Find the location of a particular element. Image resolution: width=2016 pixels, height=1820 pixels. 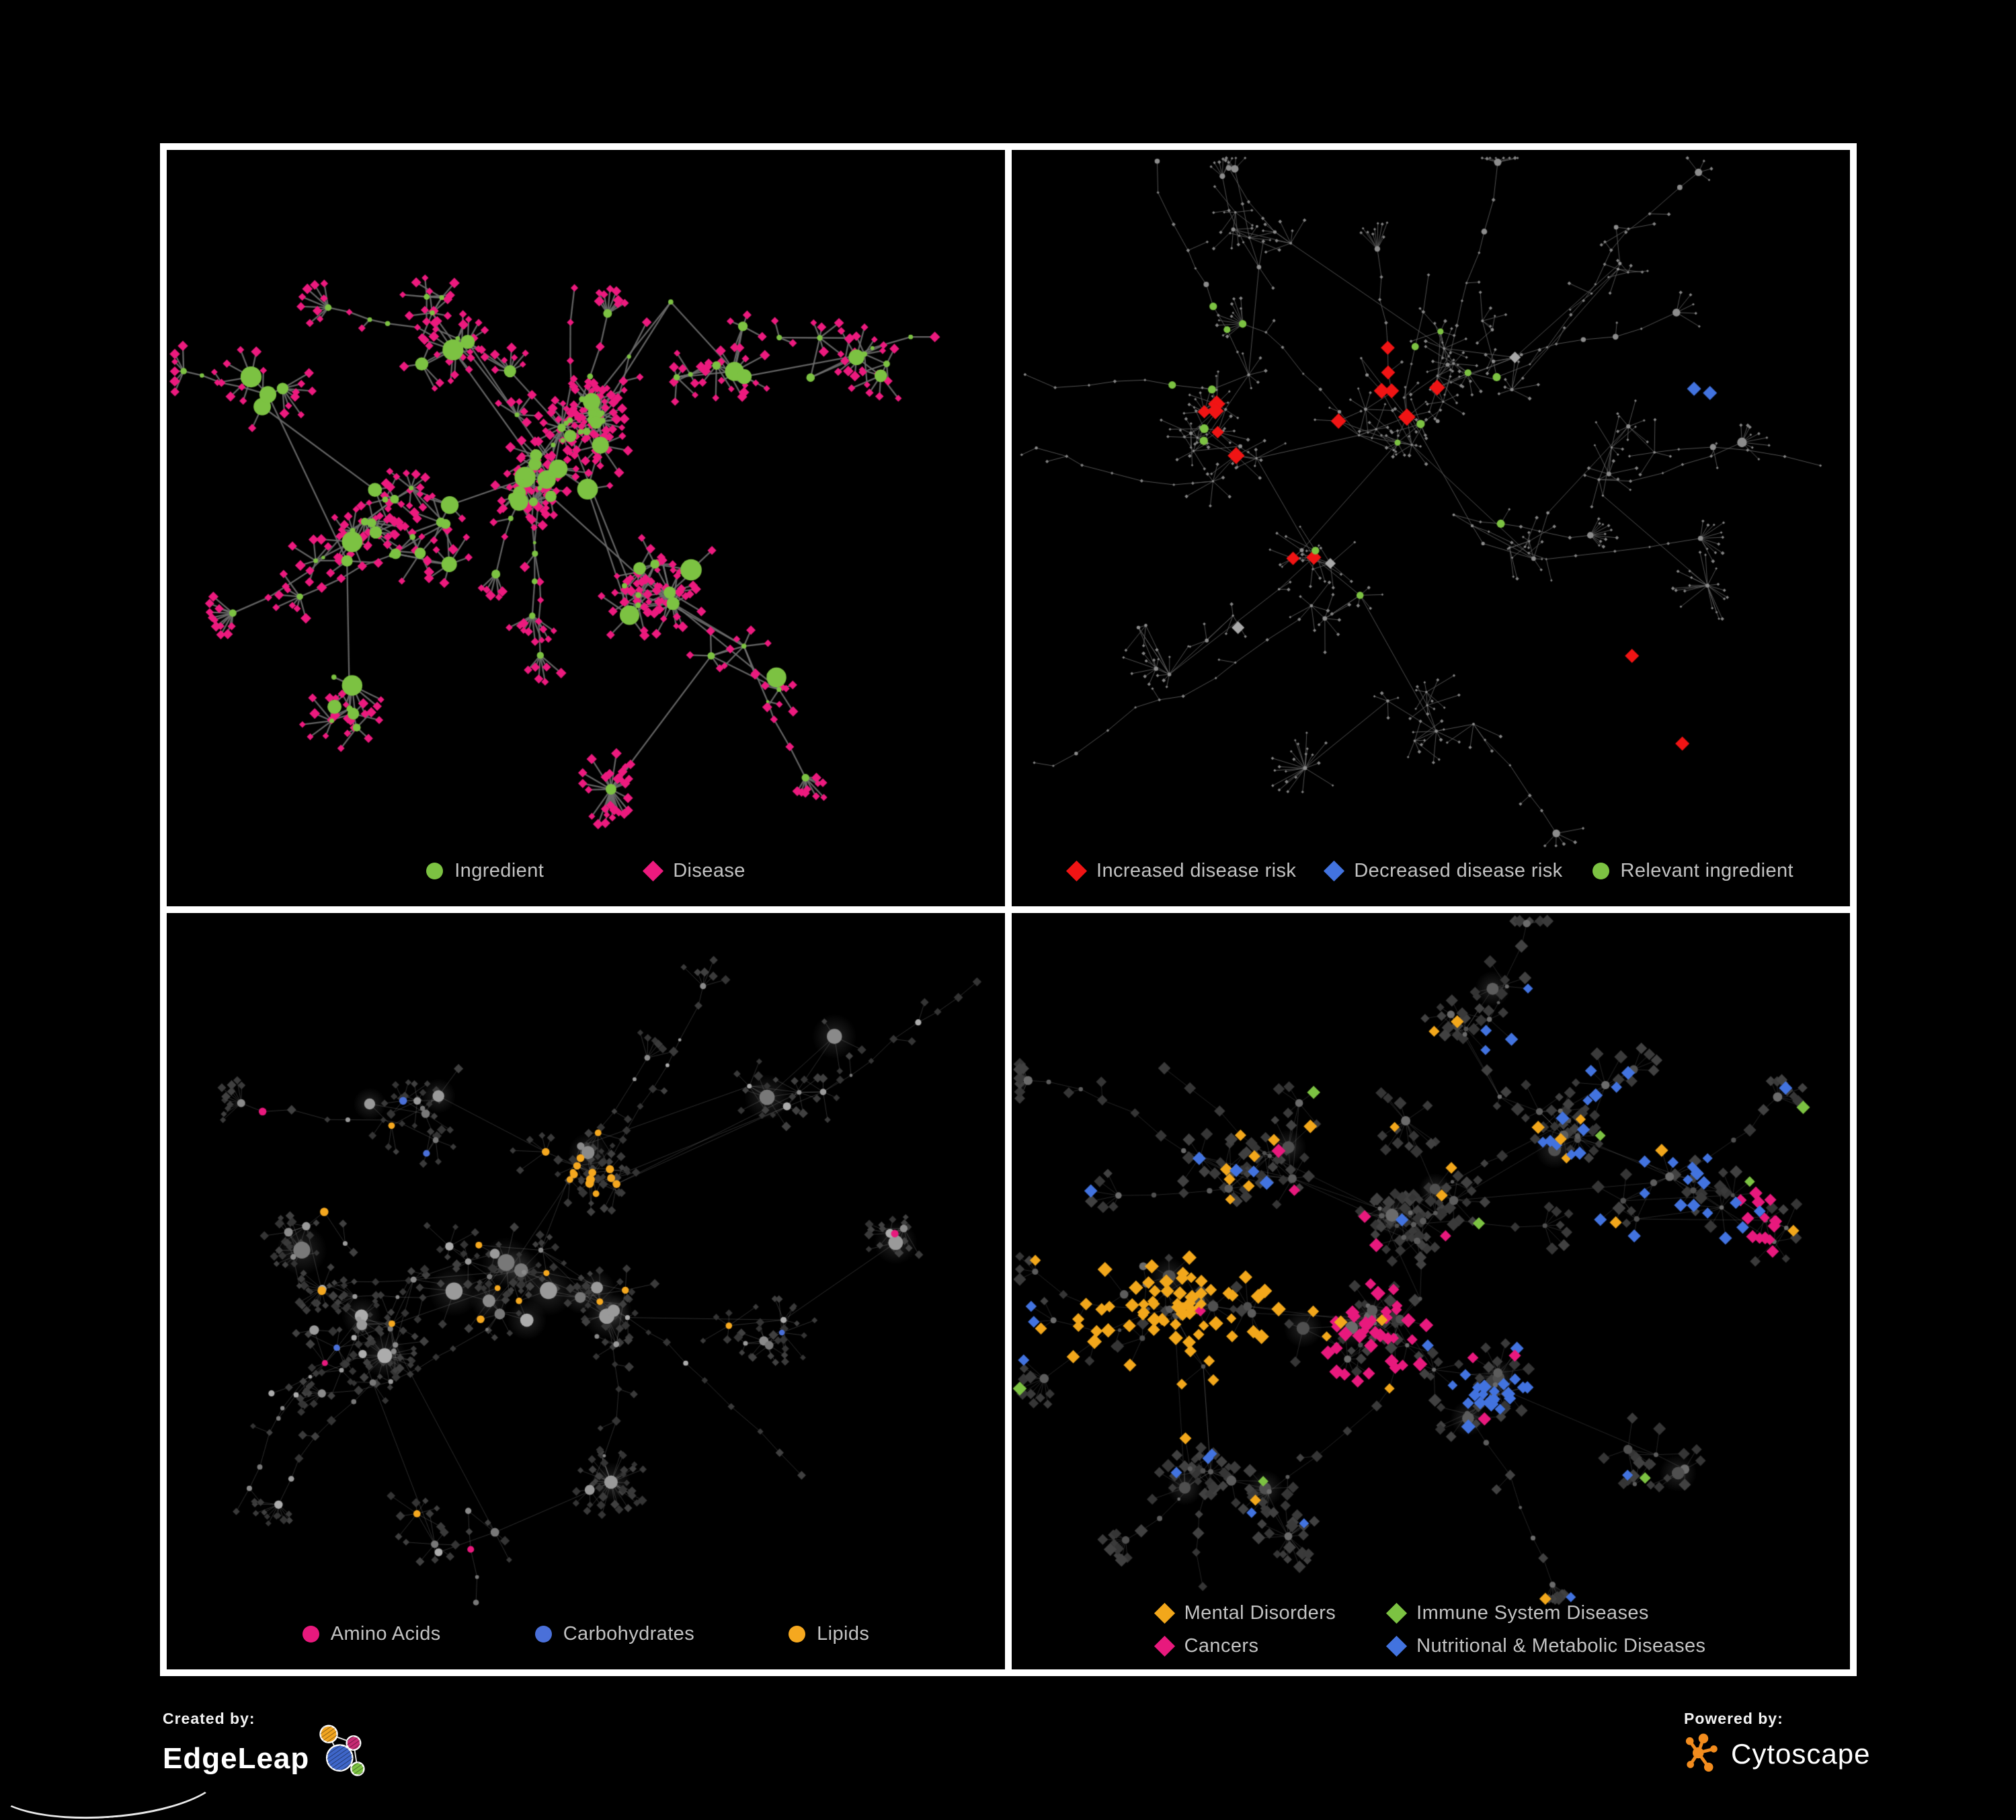

legend-label-immune-diseases: Immune System Diseases is located at coordinates (1532, 1613).